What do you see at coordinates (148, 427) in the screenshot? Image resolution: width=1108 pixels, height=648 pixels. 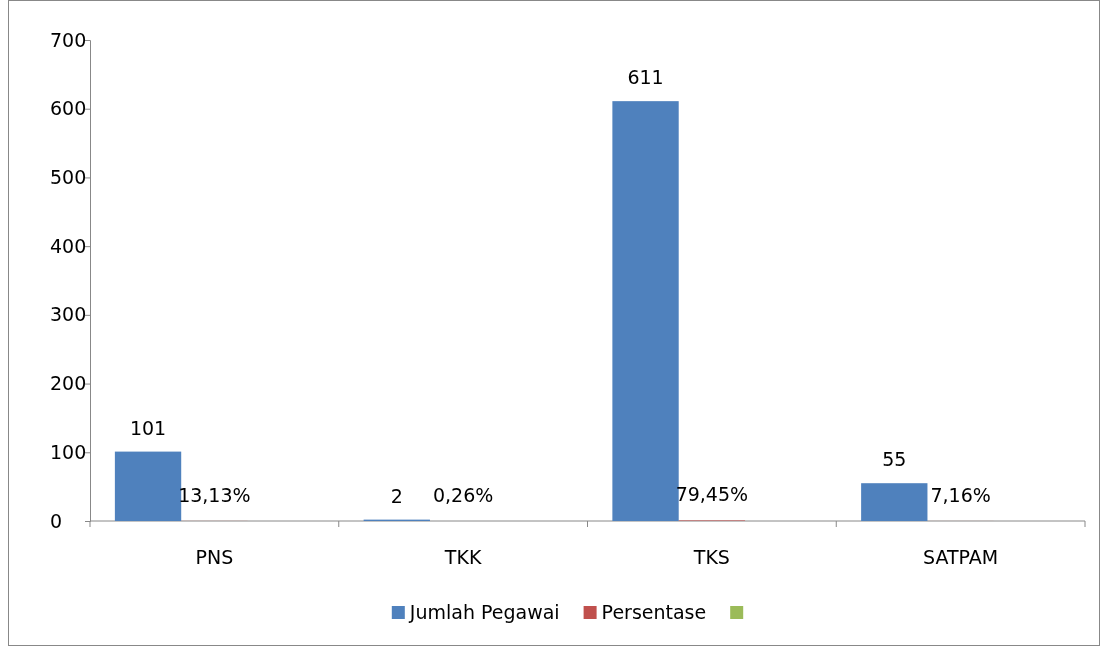 I see `data-label: 101` at bounding box center [148, 427].